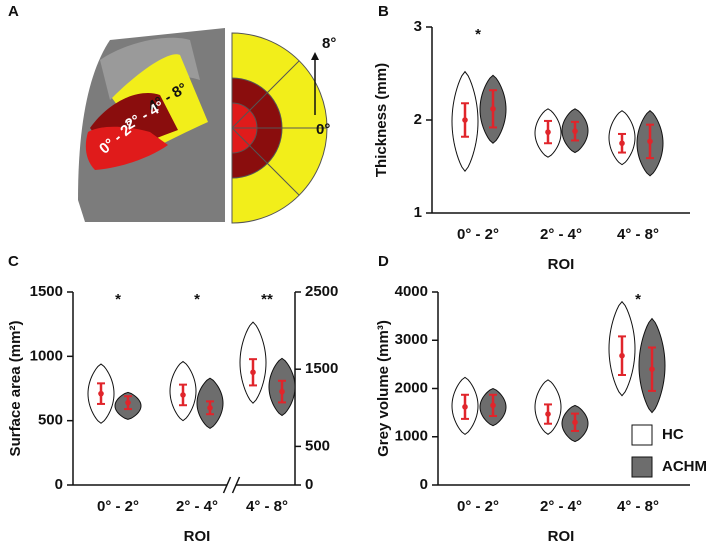  I want to click on y-tick-label: 500, so click(50, 420).